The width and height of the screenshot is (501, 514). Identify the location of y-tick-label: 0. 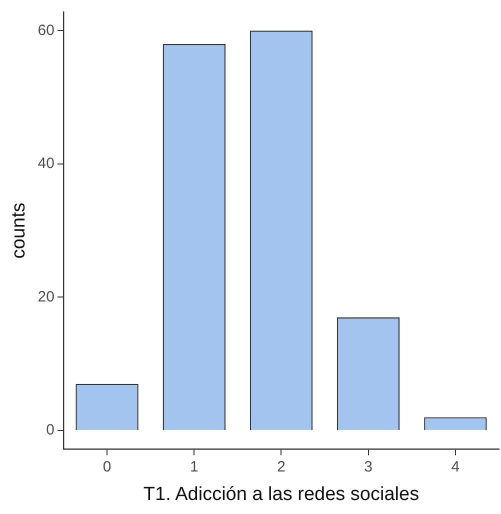
(50, 430).